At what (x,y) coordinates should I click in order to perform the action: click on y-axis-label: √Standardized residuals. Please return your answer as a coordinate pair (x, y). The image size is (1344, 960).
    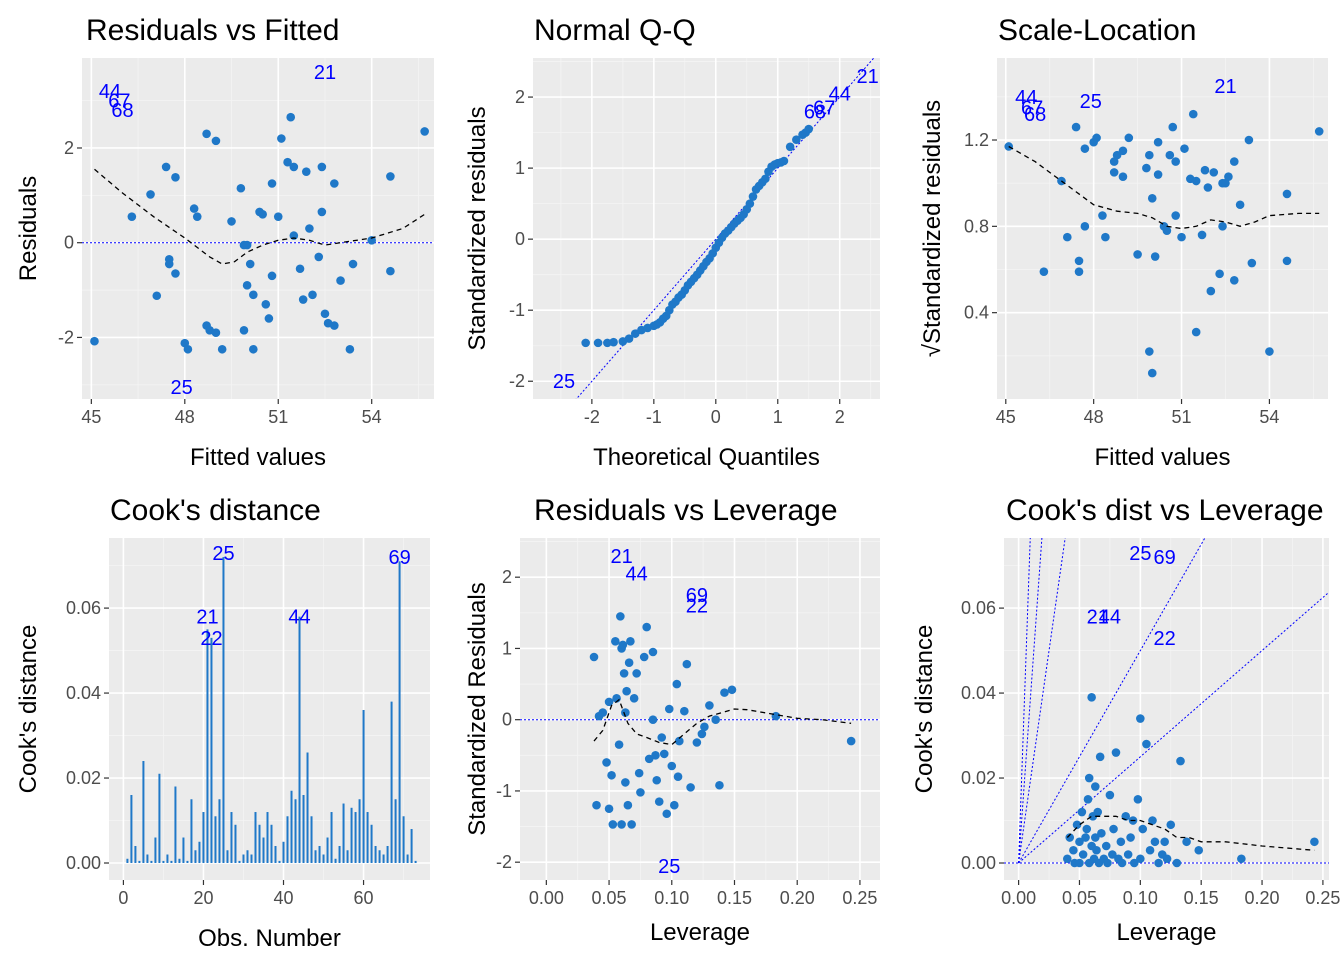
    Looking at the image, I should click on (932, 228).